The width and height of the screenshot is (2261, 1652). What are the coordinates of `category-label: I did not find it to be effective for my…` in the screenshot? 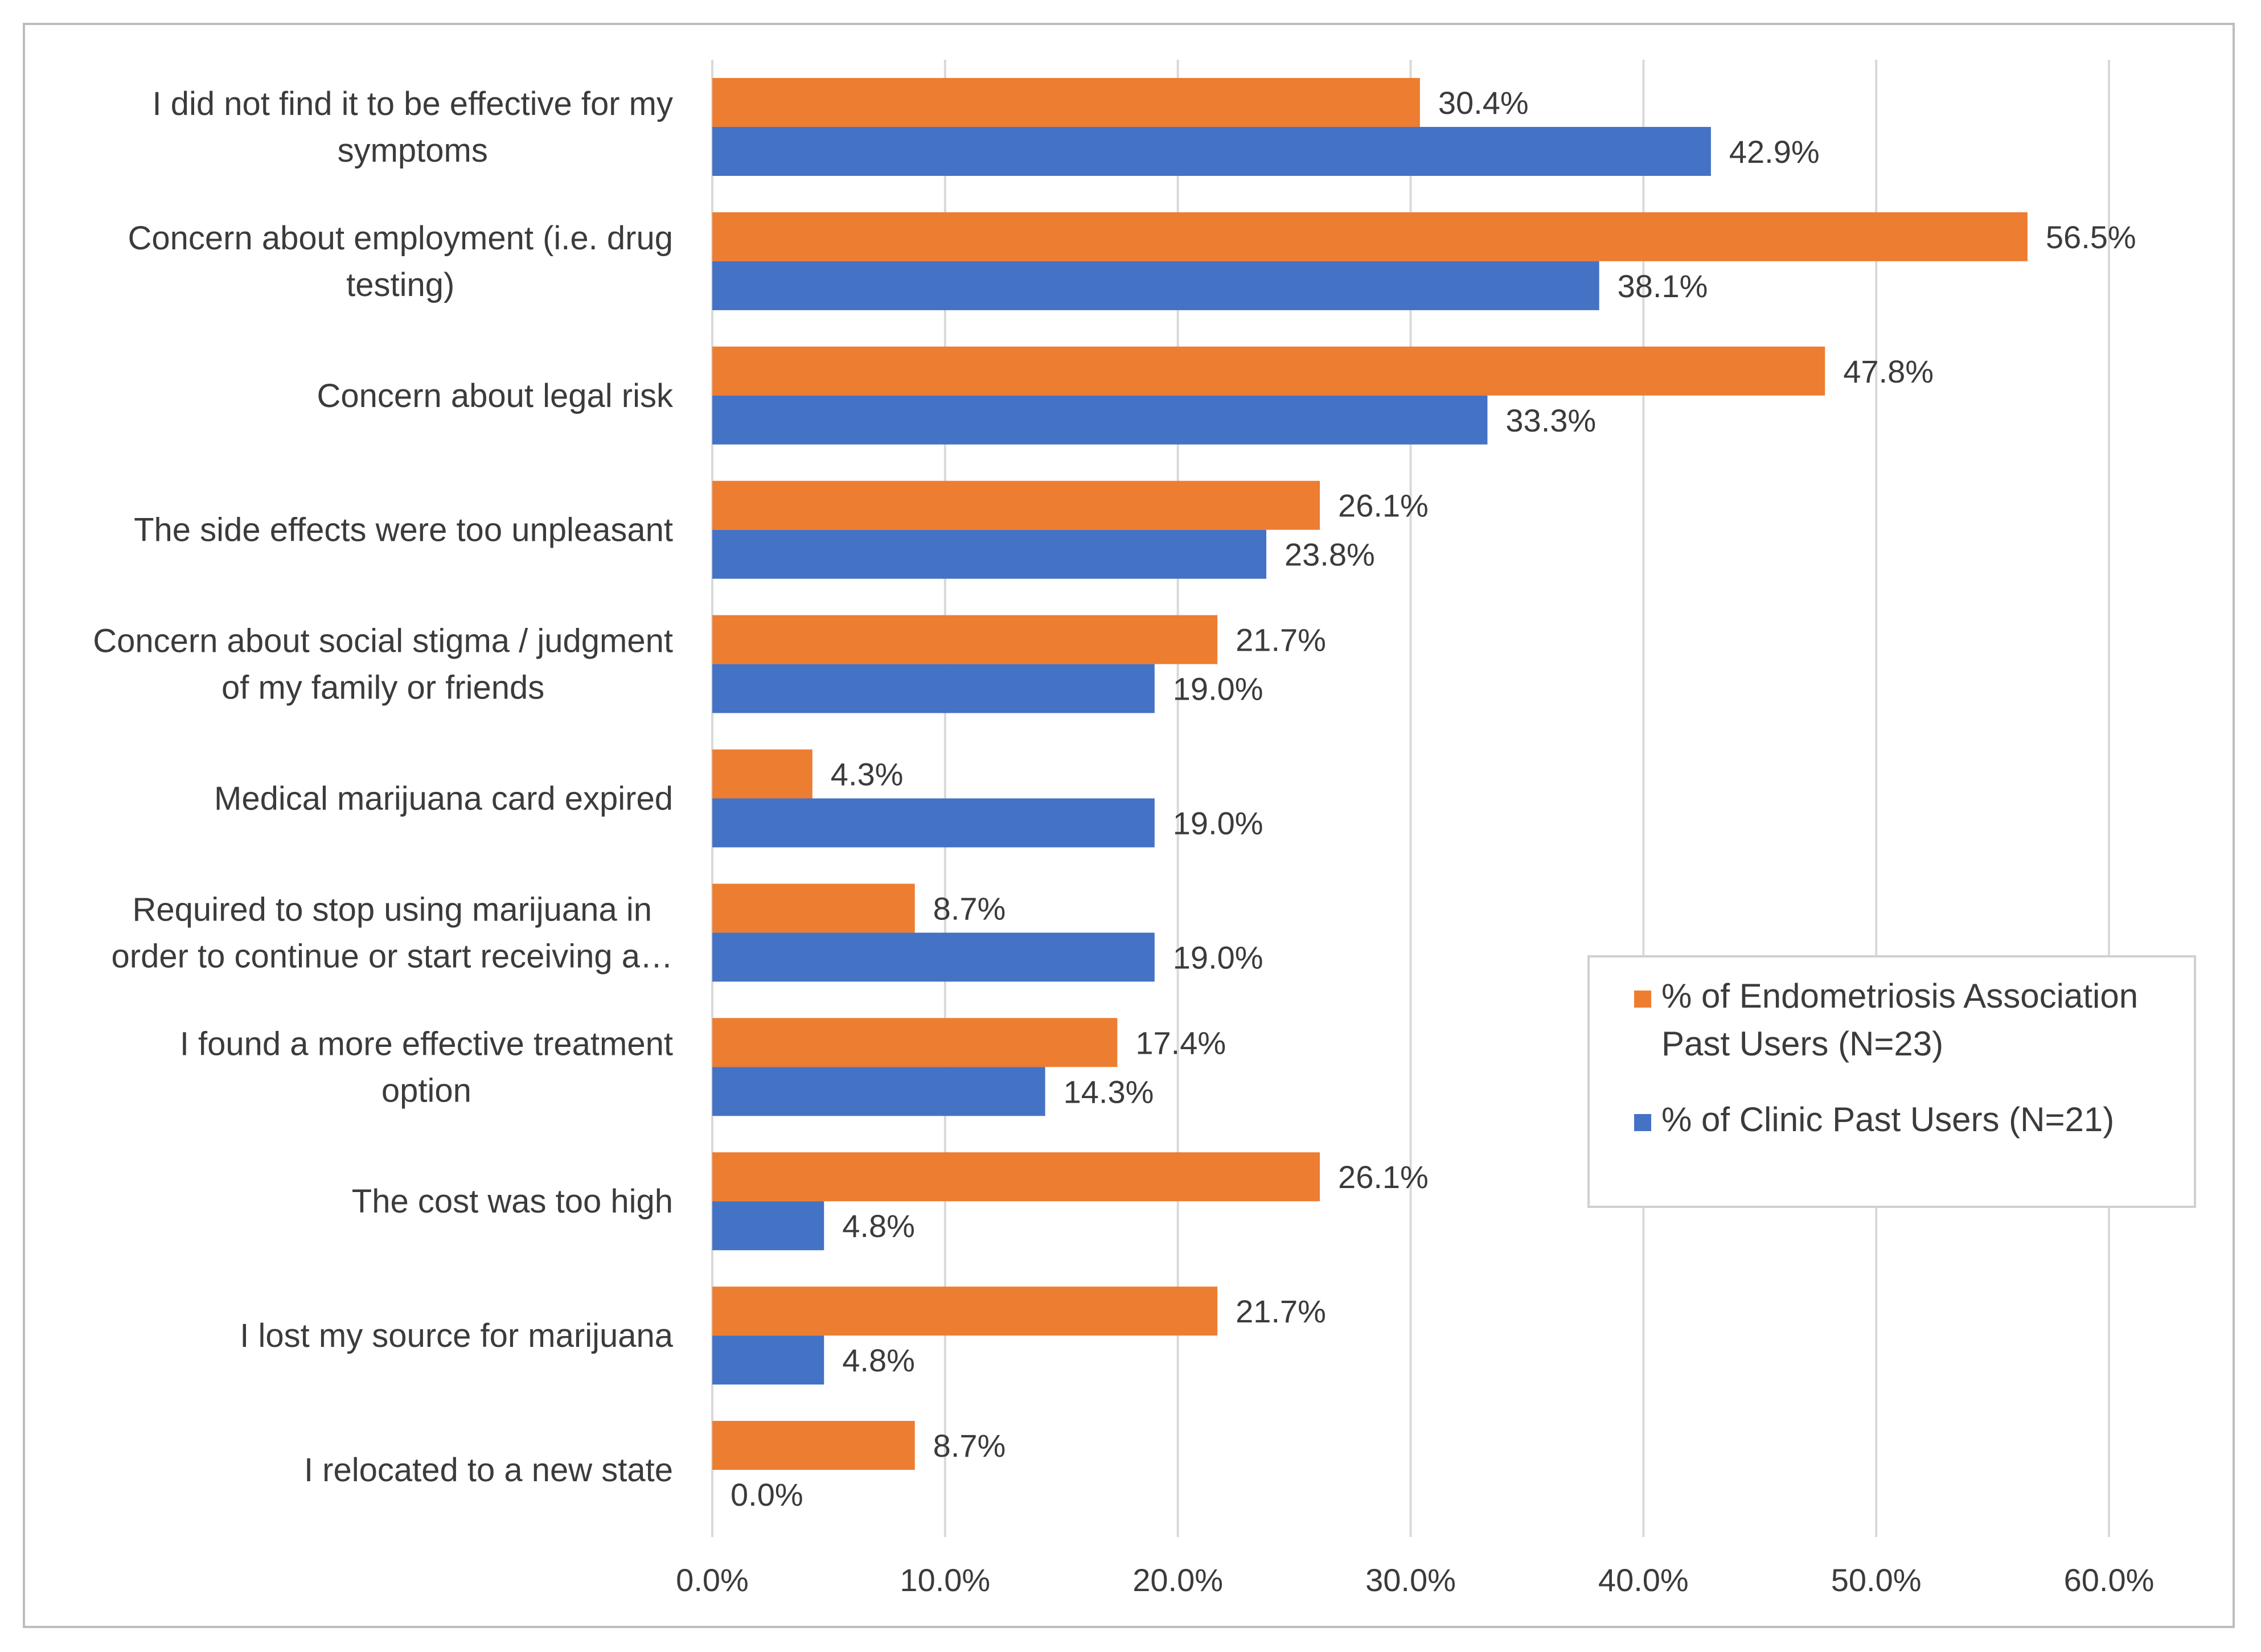 It's located at (412, 127).